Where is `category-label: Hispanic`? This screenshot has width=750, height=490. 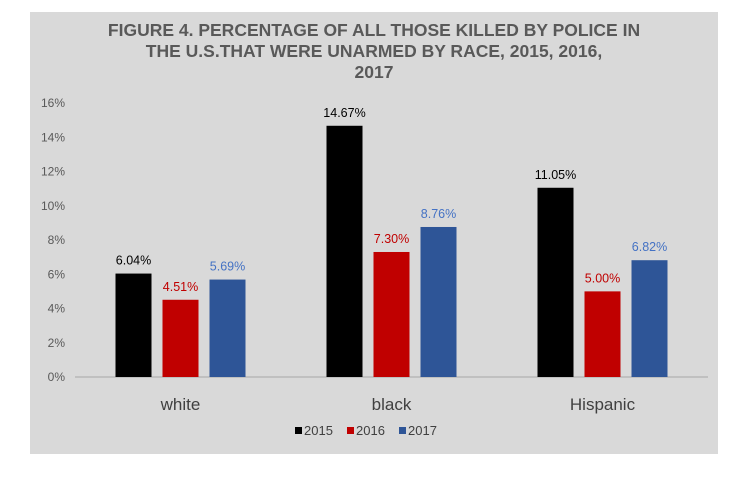
category-label: Hispanic is located at coordinates (603, 404).